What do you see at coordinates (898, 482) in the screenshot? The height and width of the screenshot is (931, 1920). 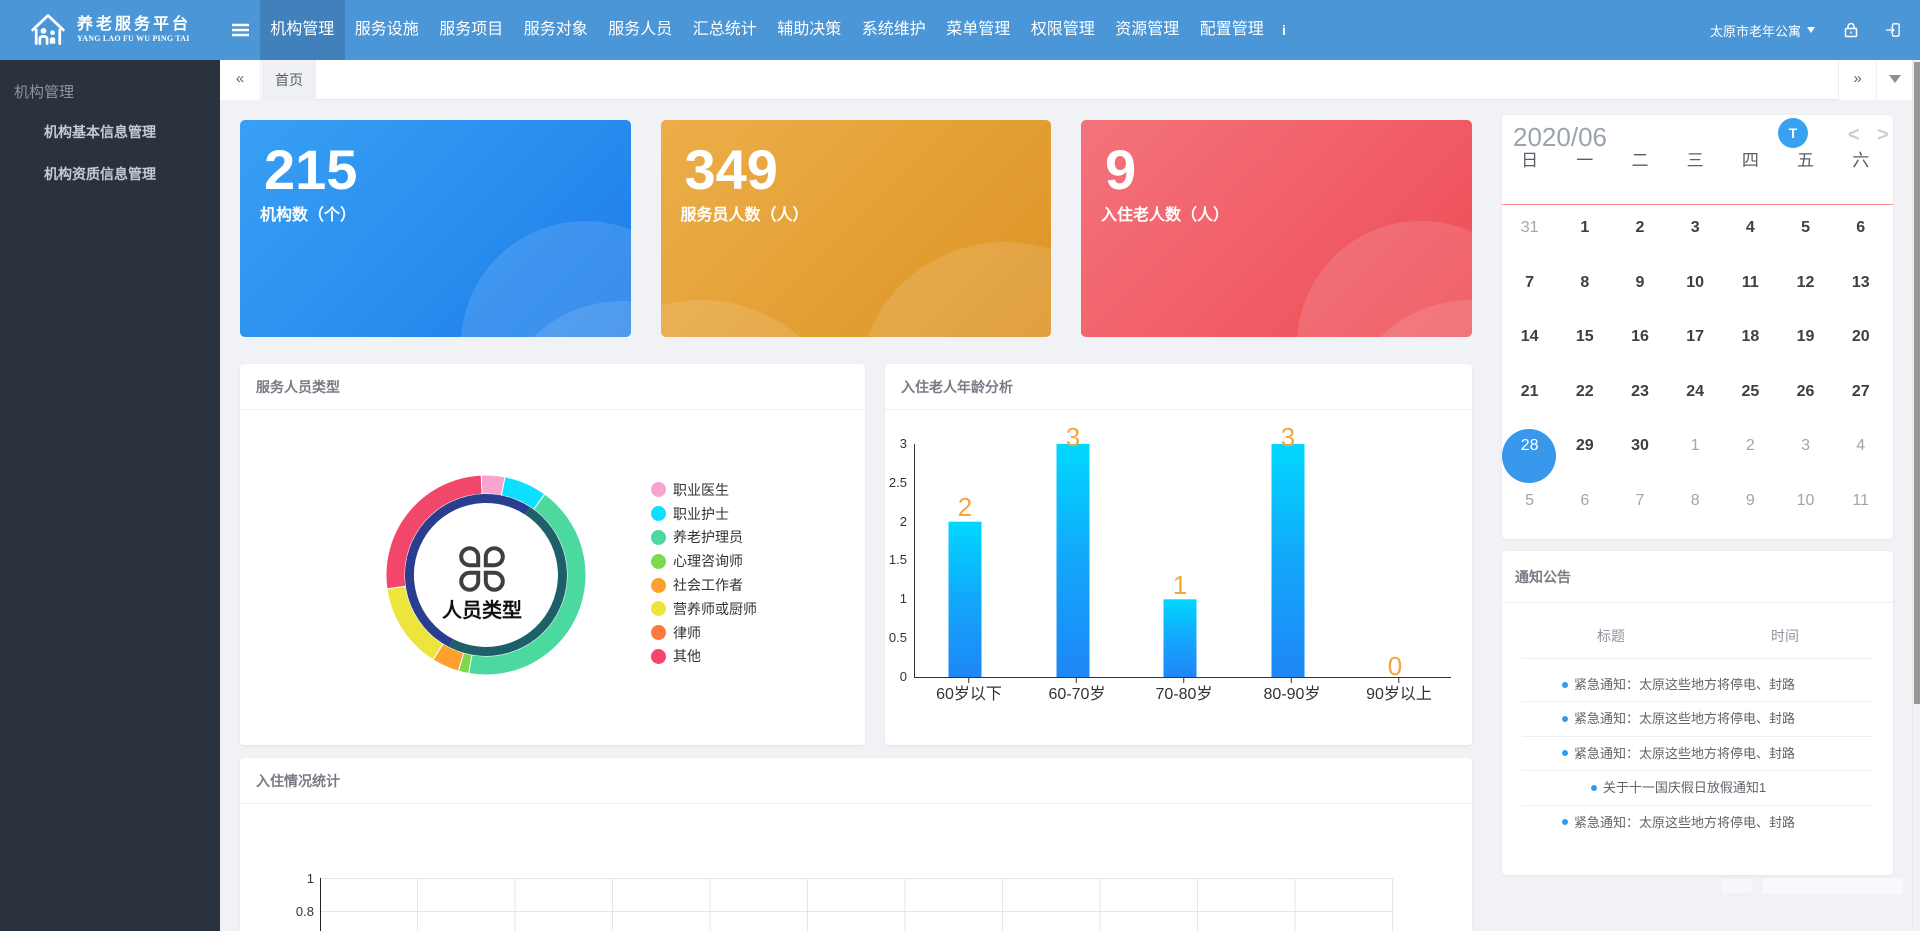 I see `svg-text: 2.5` at bounding box center [898, 482].